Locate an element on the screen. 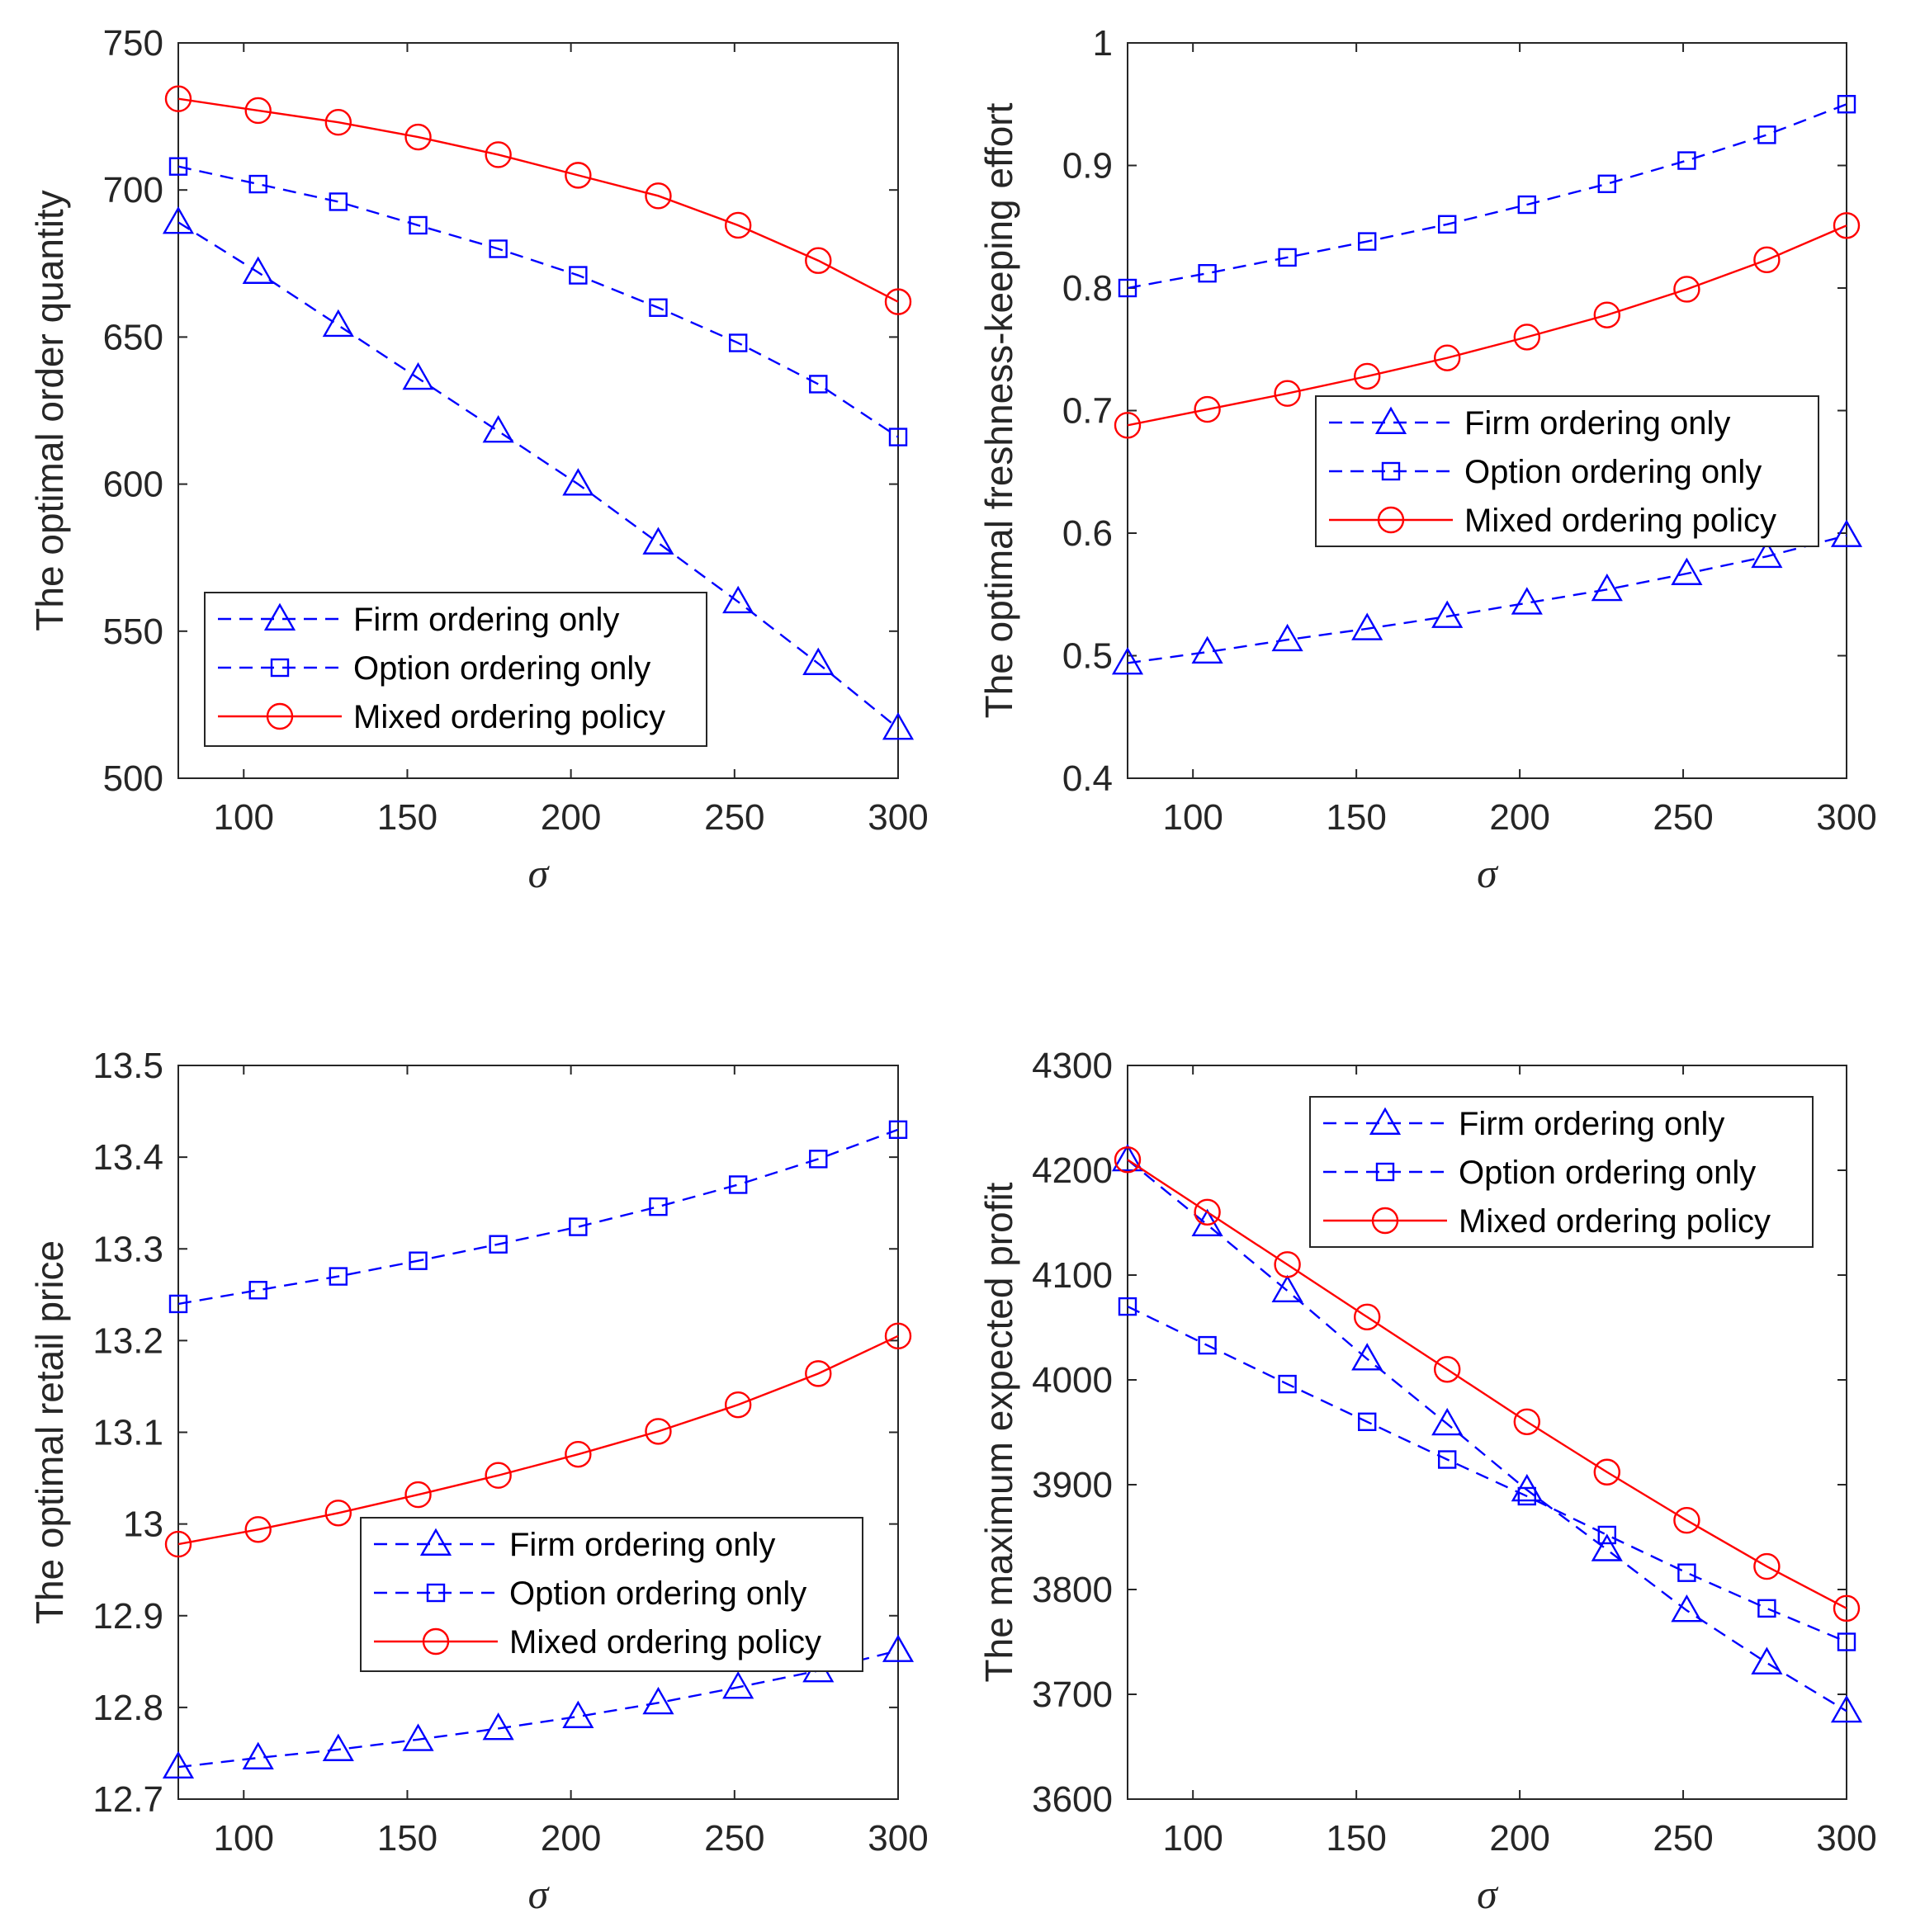  y-axis-label: The optimal retail price is located at coordinates (49, 1432).